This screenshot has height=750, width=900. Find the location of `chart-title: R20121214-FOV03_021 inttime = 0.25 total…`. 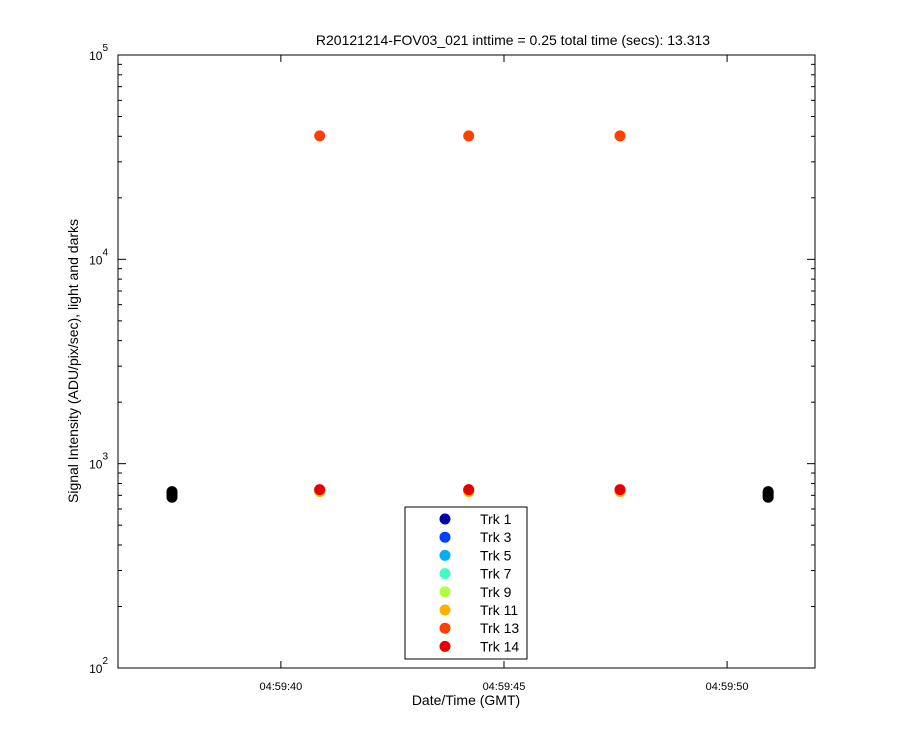

chart-title: R20121214-FOV03_021 inttime = 0.25 total… is located at coordinates (513, 40).